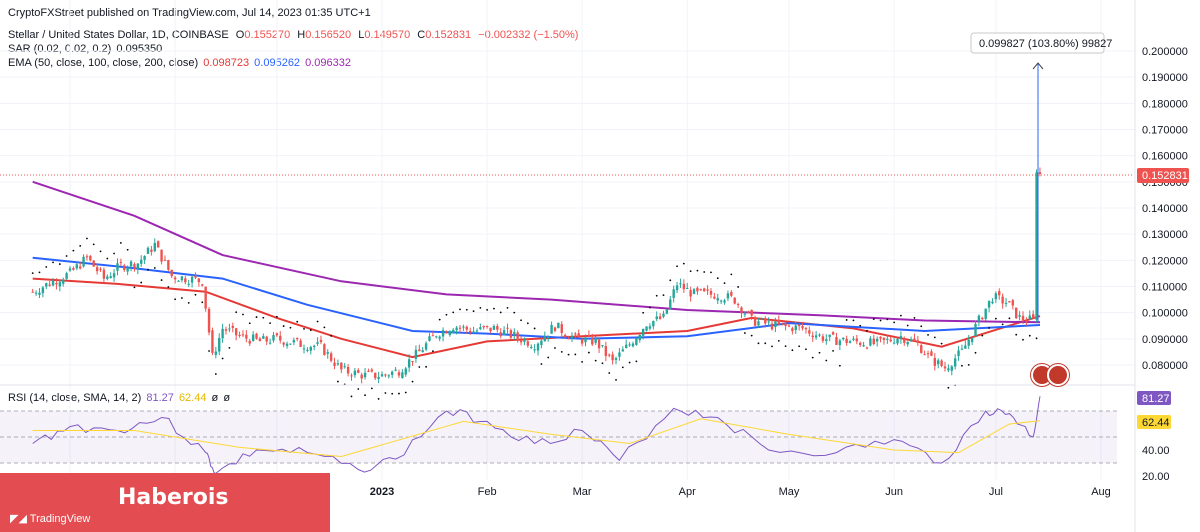  Describe the element at coordinates (789, 492) in the screenshot. I see `time-tick-label: May` at that location.